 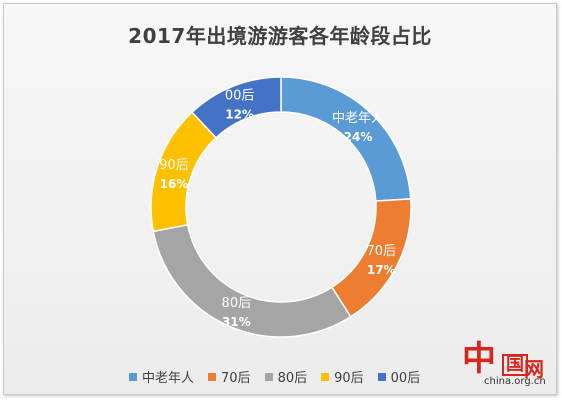 I want to click on slice-value-label-3: 16%, so click(x=174, y=184).